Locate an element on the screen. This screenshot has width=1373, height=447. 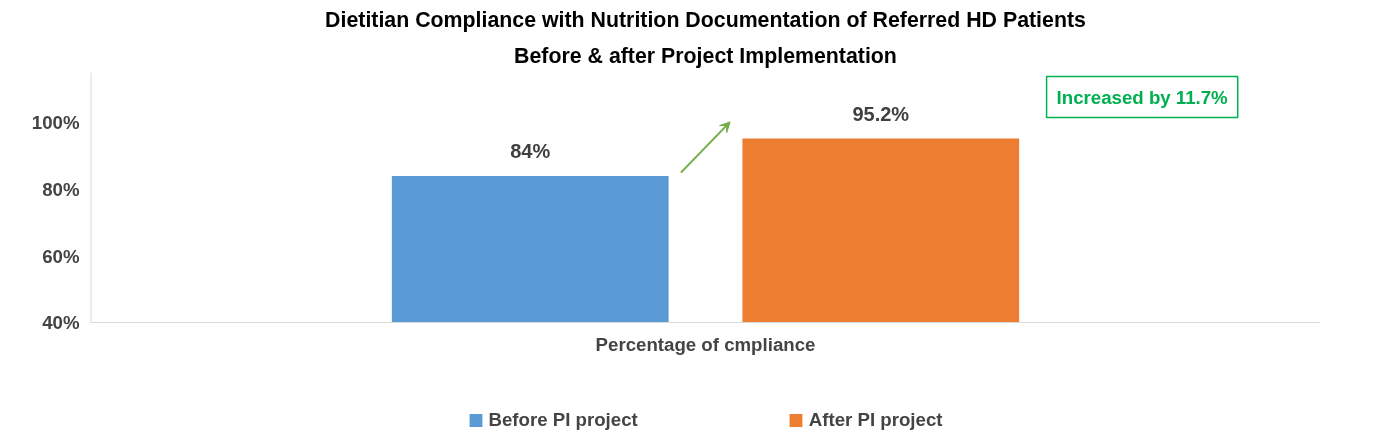
chart-subtitle: Before & after Project Implementation is located at coordinates (705, 55).